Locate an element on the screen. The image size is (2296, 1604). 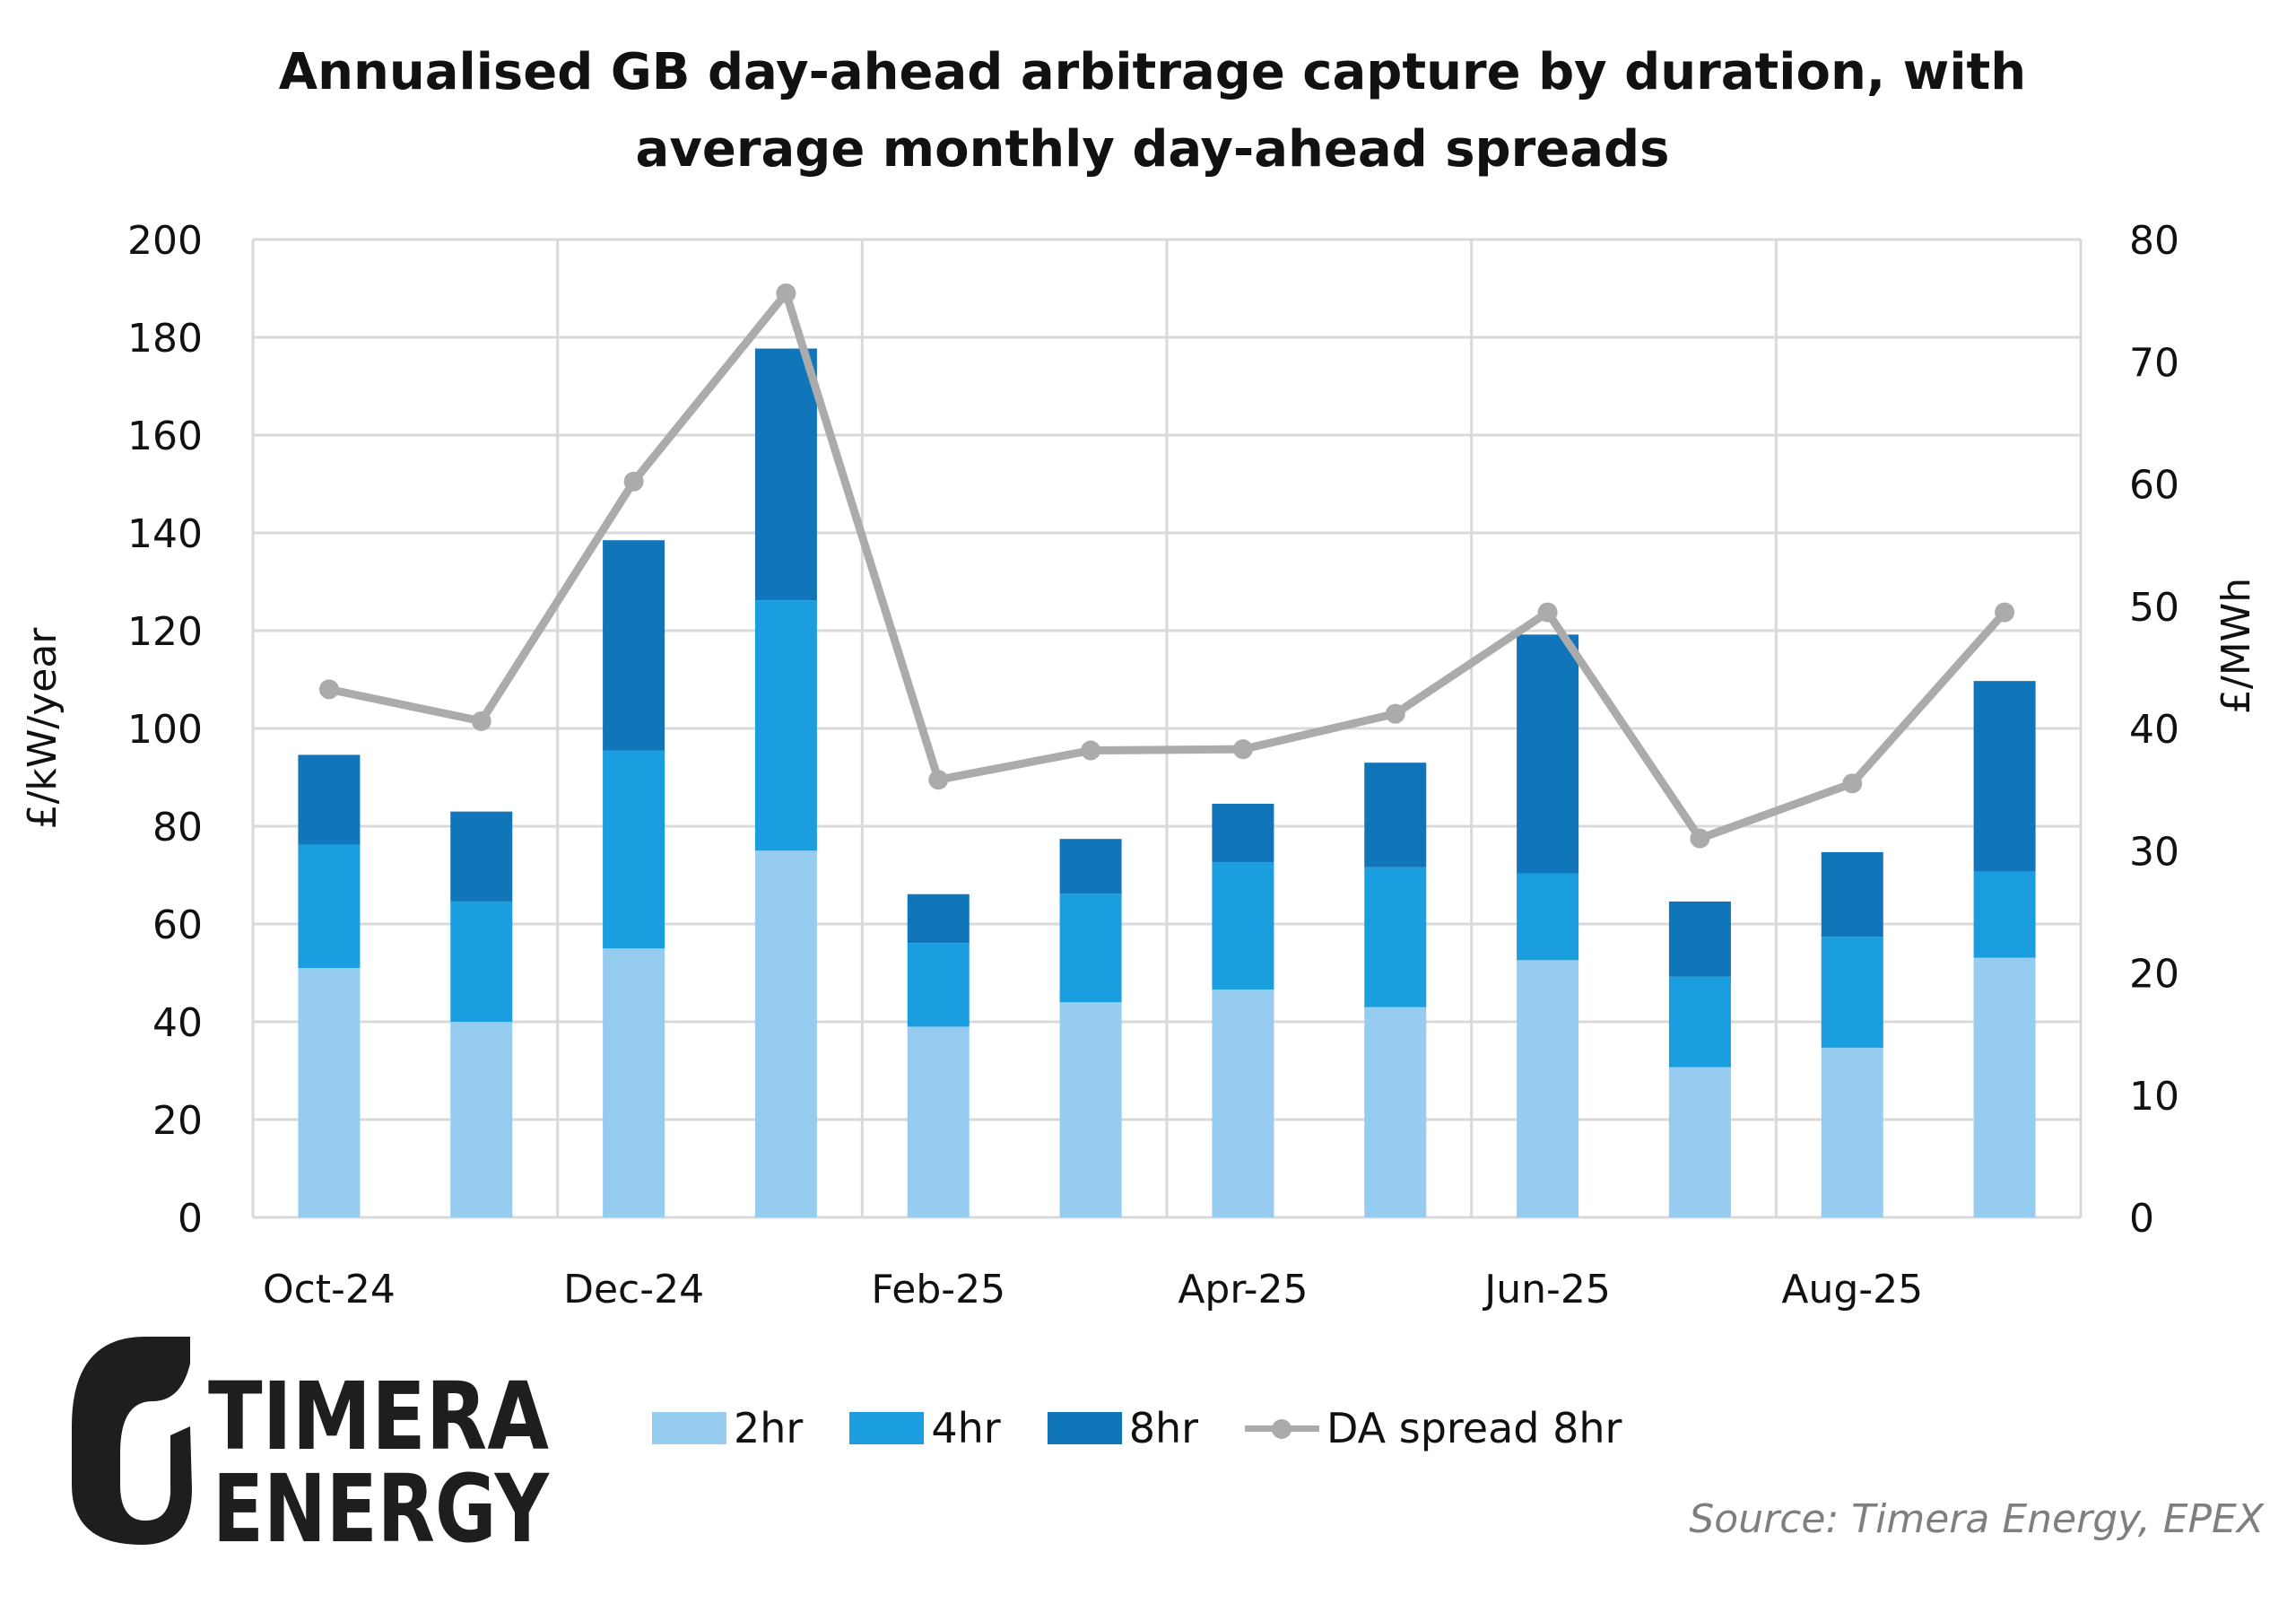
y-tick-label: 60 is located at coordinates (177, 925).